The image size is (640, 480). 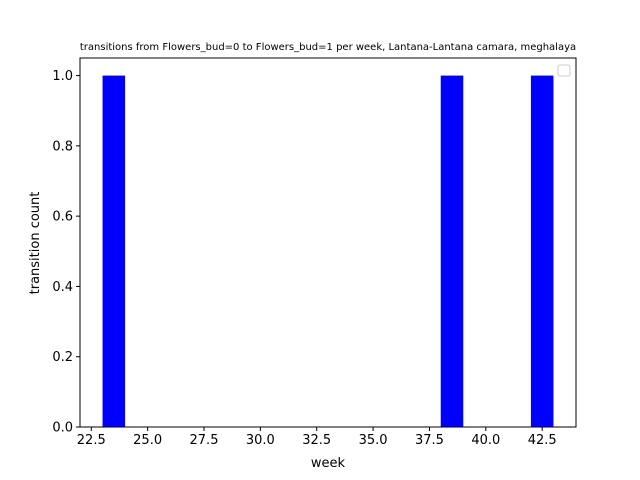 What do you see at coordinates (542, 440) in the screenshot?
I see `x-tick-label-8: 42.5` at bounding box center [542, 440].